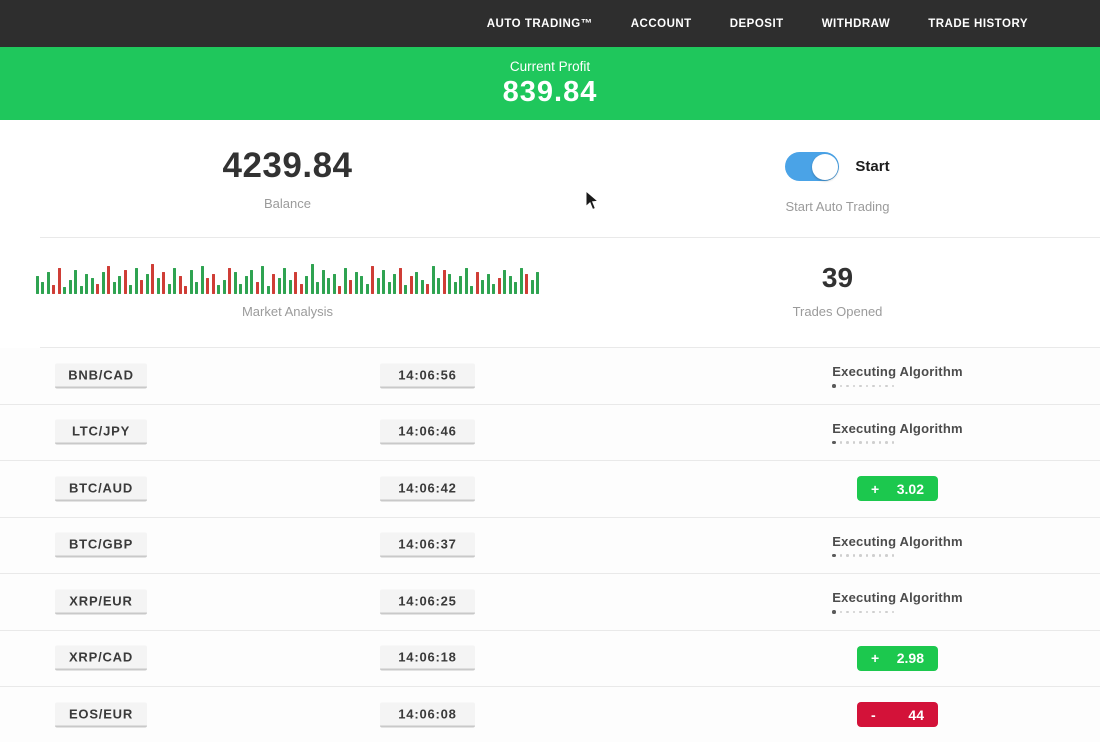 This screenshot has width=1100, height=742. What do you see at coordinates (287, 203) in the screenshot?
I see `balance-label: Balance` at bounding box center [287, 203].